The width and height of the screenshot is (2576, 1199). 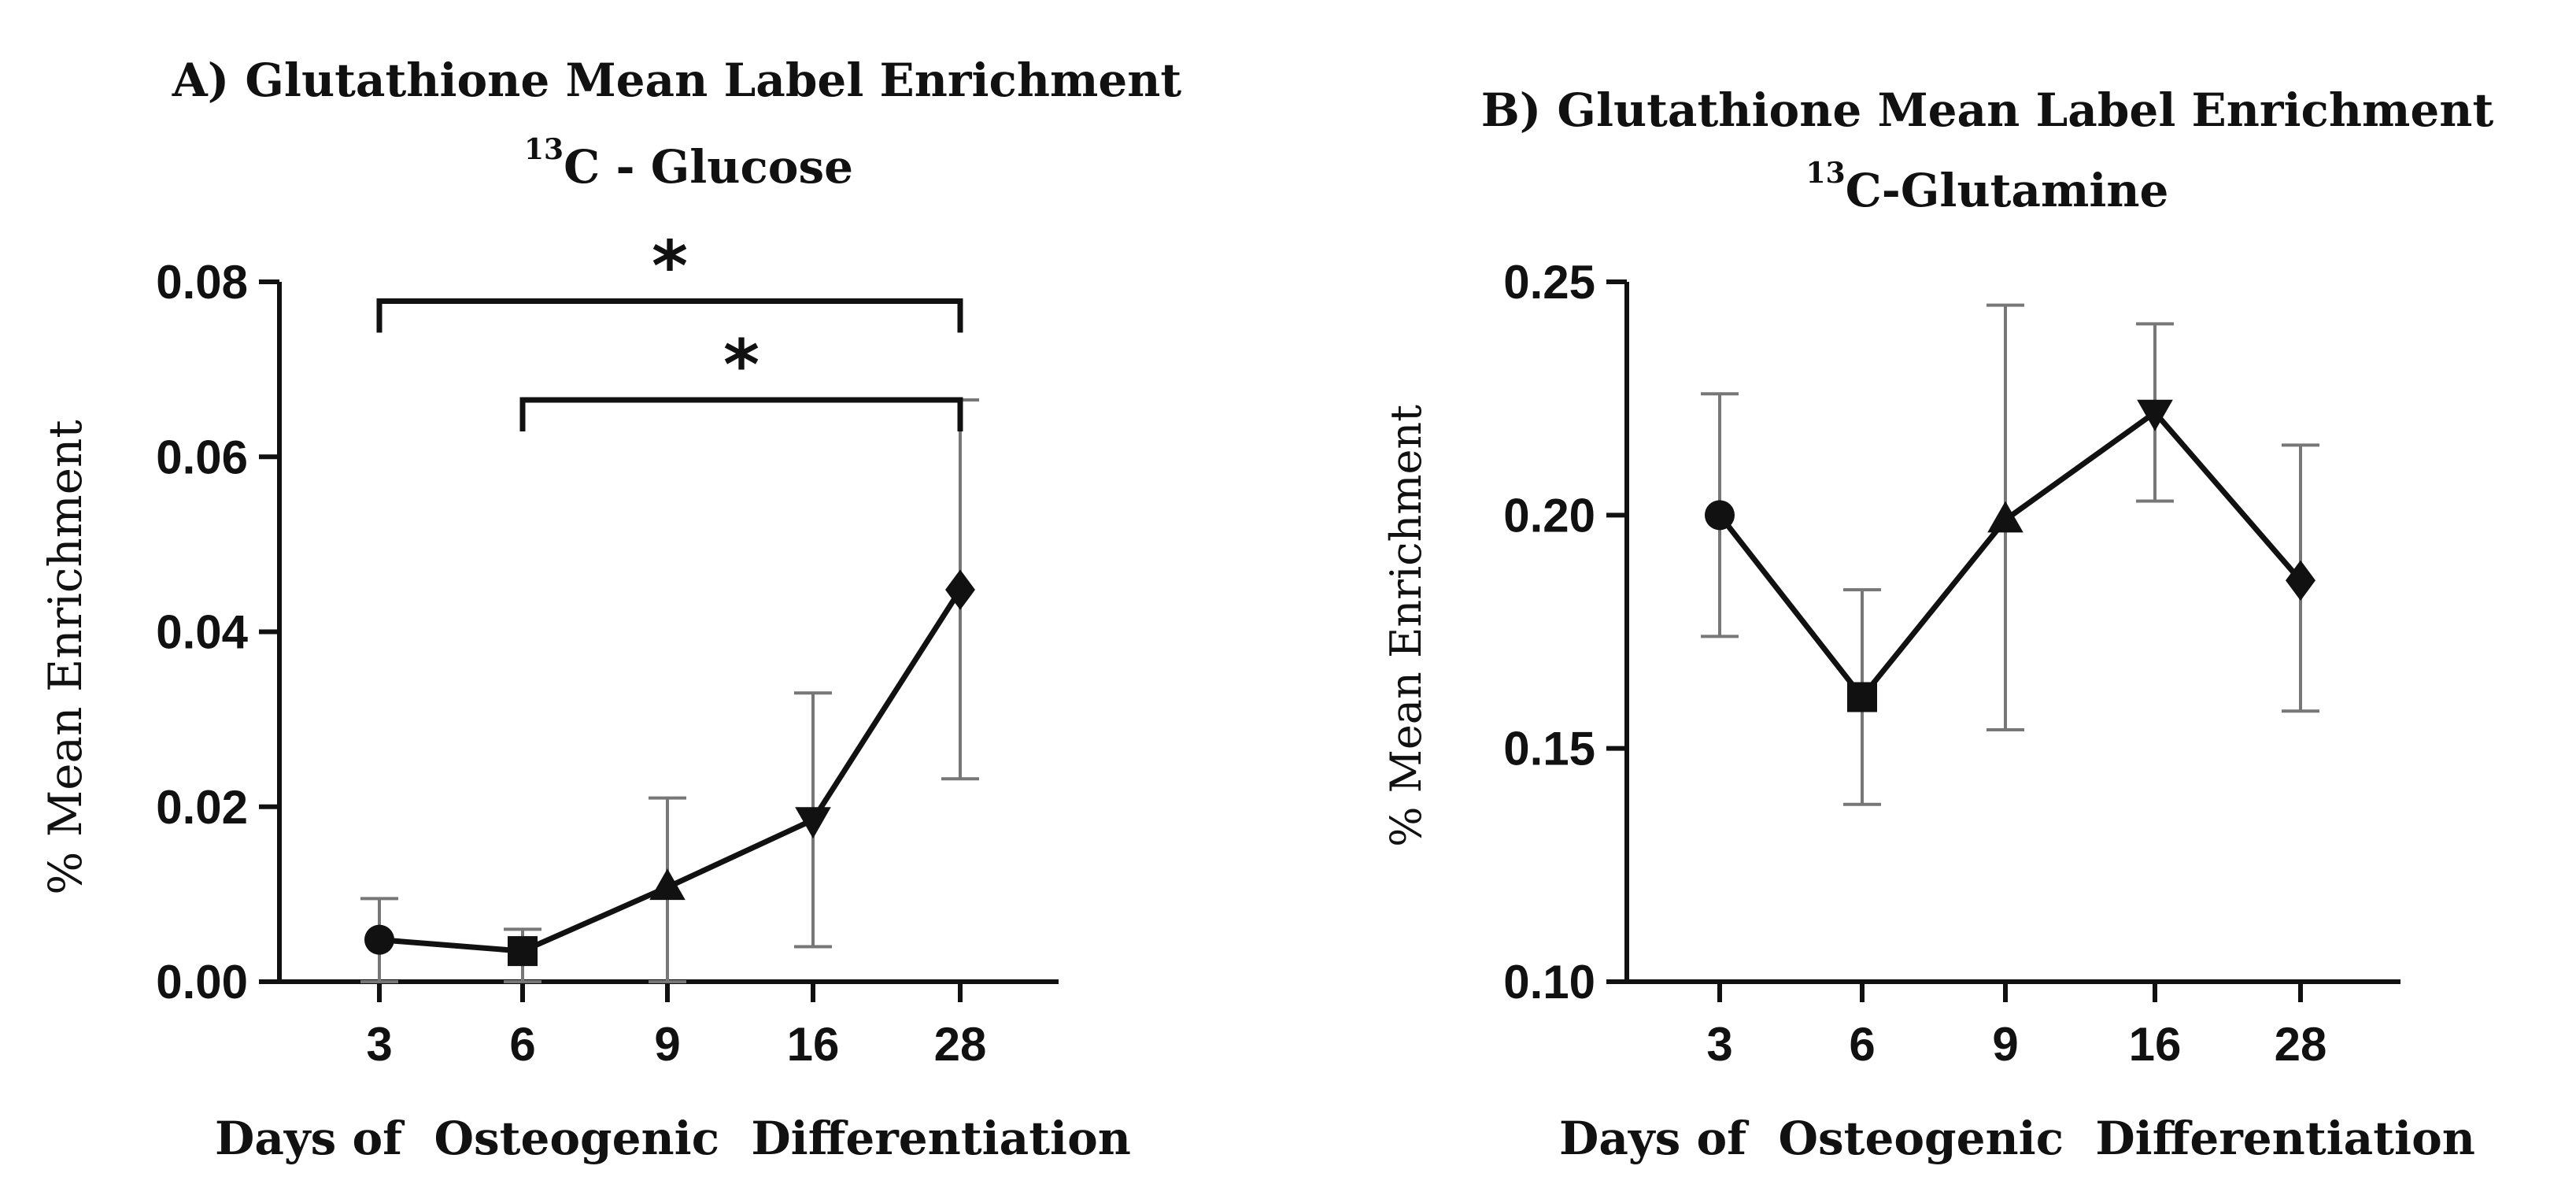 I want to click on y-tick-label: 0.10, so click(x=1549, y=982).